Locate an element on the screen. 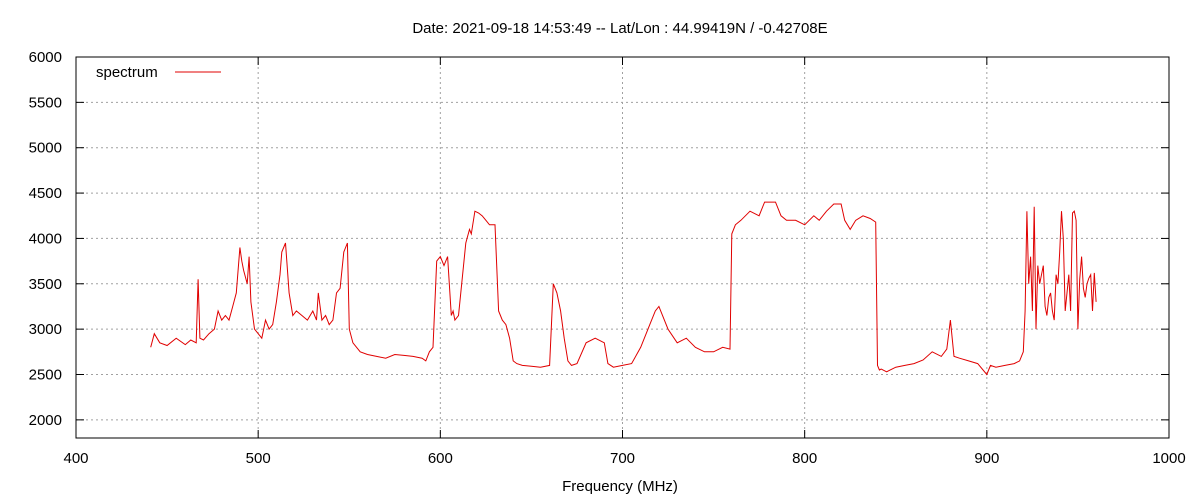 This screenshot has height=500, width=1200. legend: spectrum is located at coordinates (158, 72).